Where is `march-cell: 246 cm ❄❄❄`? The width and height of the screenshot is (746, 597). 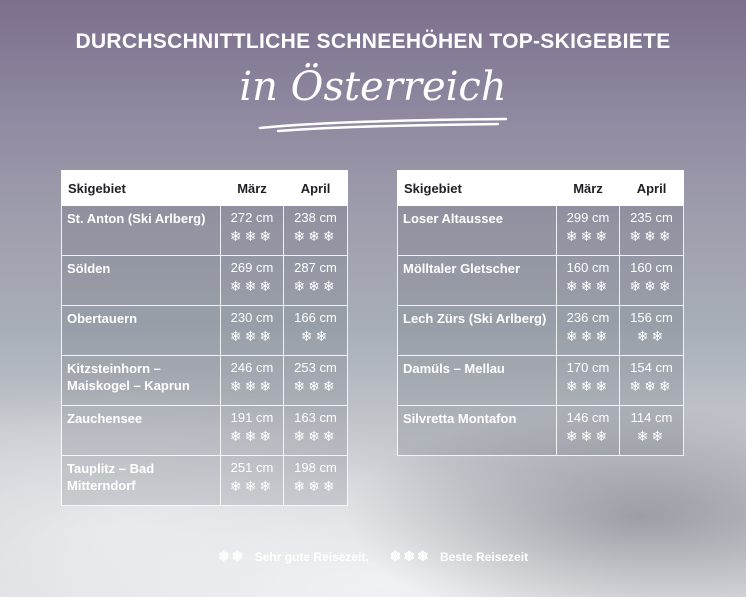 march-cell: 246 cm ❄❄❄ is located at coordinates (252, 380).